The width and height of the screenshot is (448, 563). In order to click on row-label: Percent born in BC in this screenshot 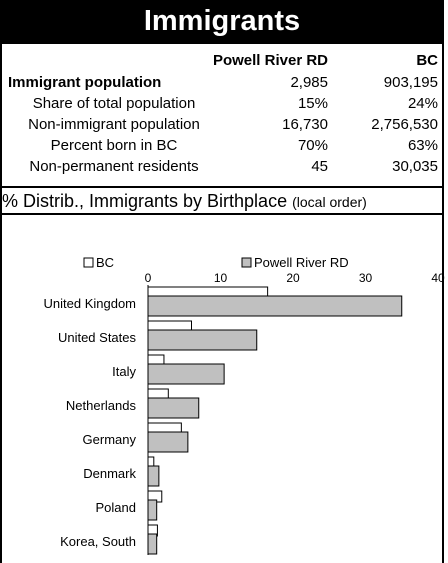, I will do `click(114, 145)`.